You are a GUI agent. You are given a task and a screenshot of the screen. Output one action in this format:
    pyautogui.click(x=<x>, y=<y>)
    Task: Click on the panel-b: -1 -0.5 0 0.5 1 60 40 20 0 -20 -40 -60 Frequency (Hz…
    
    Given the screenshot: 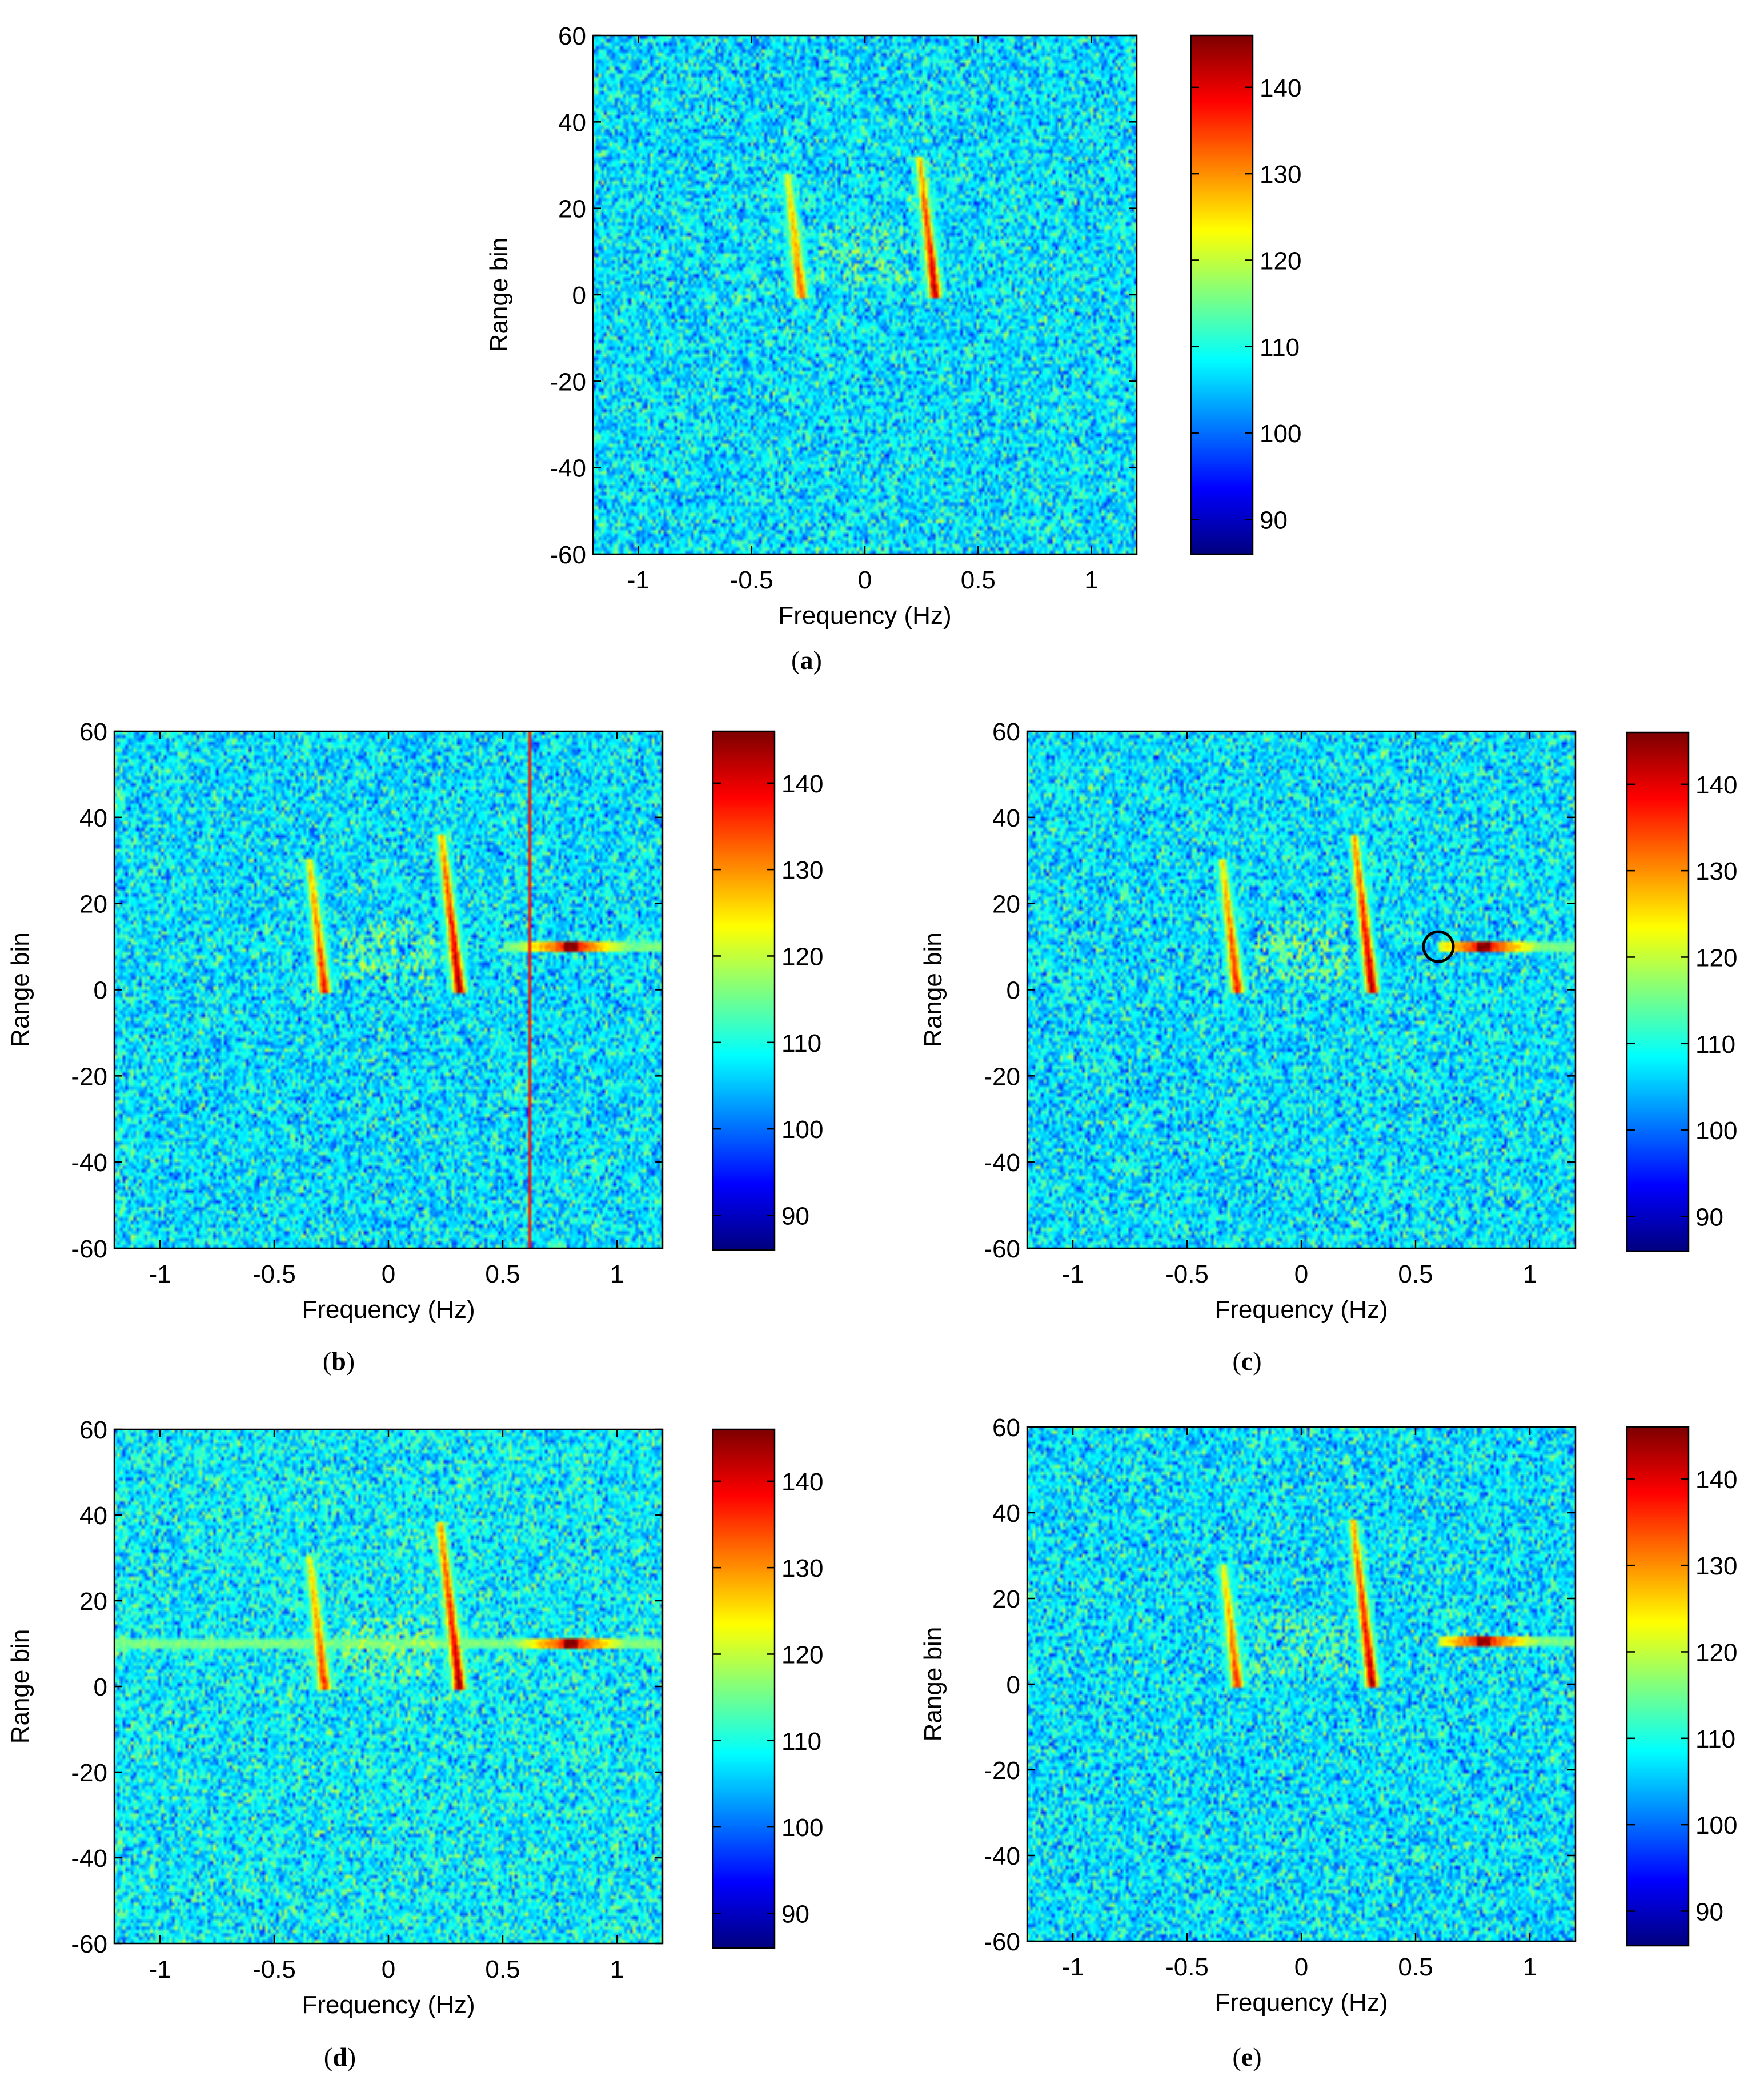 What is the action you would take?
    pyautogui.click(x=415, y=1021)
    